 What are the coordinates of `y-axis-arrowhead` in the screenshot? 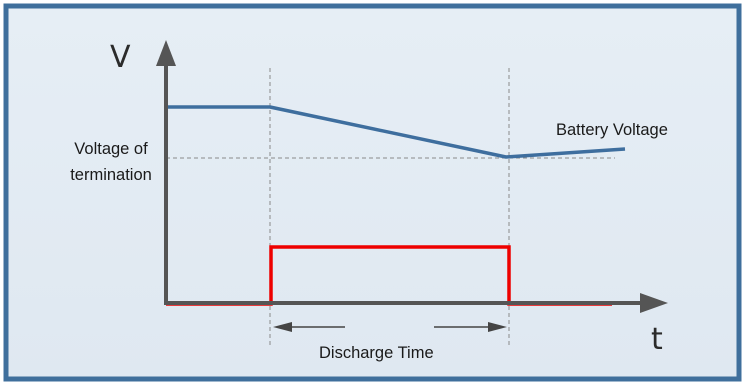 It's located at (166, 53).